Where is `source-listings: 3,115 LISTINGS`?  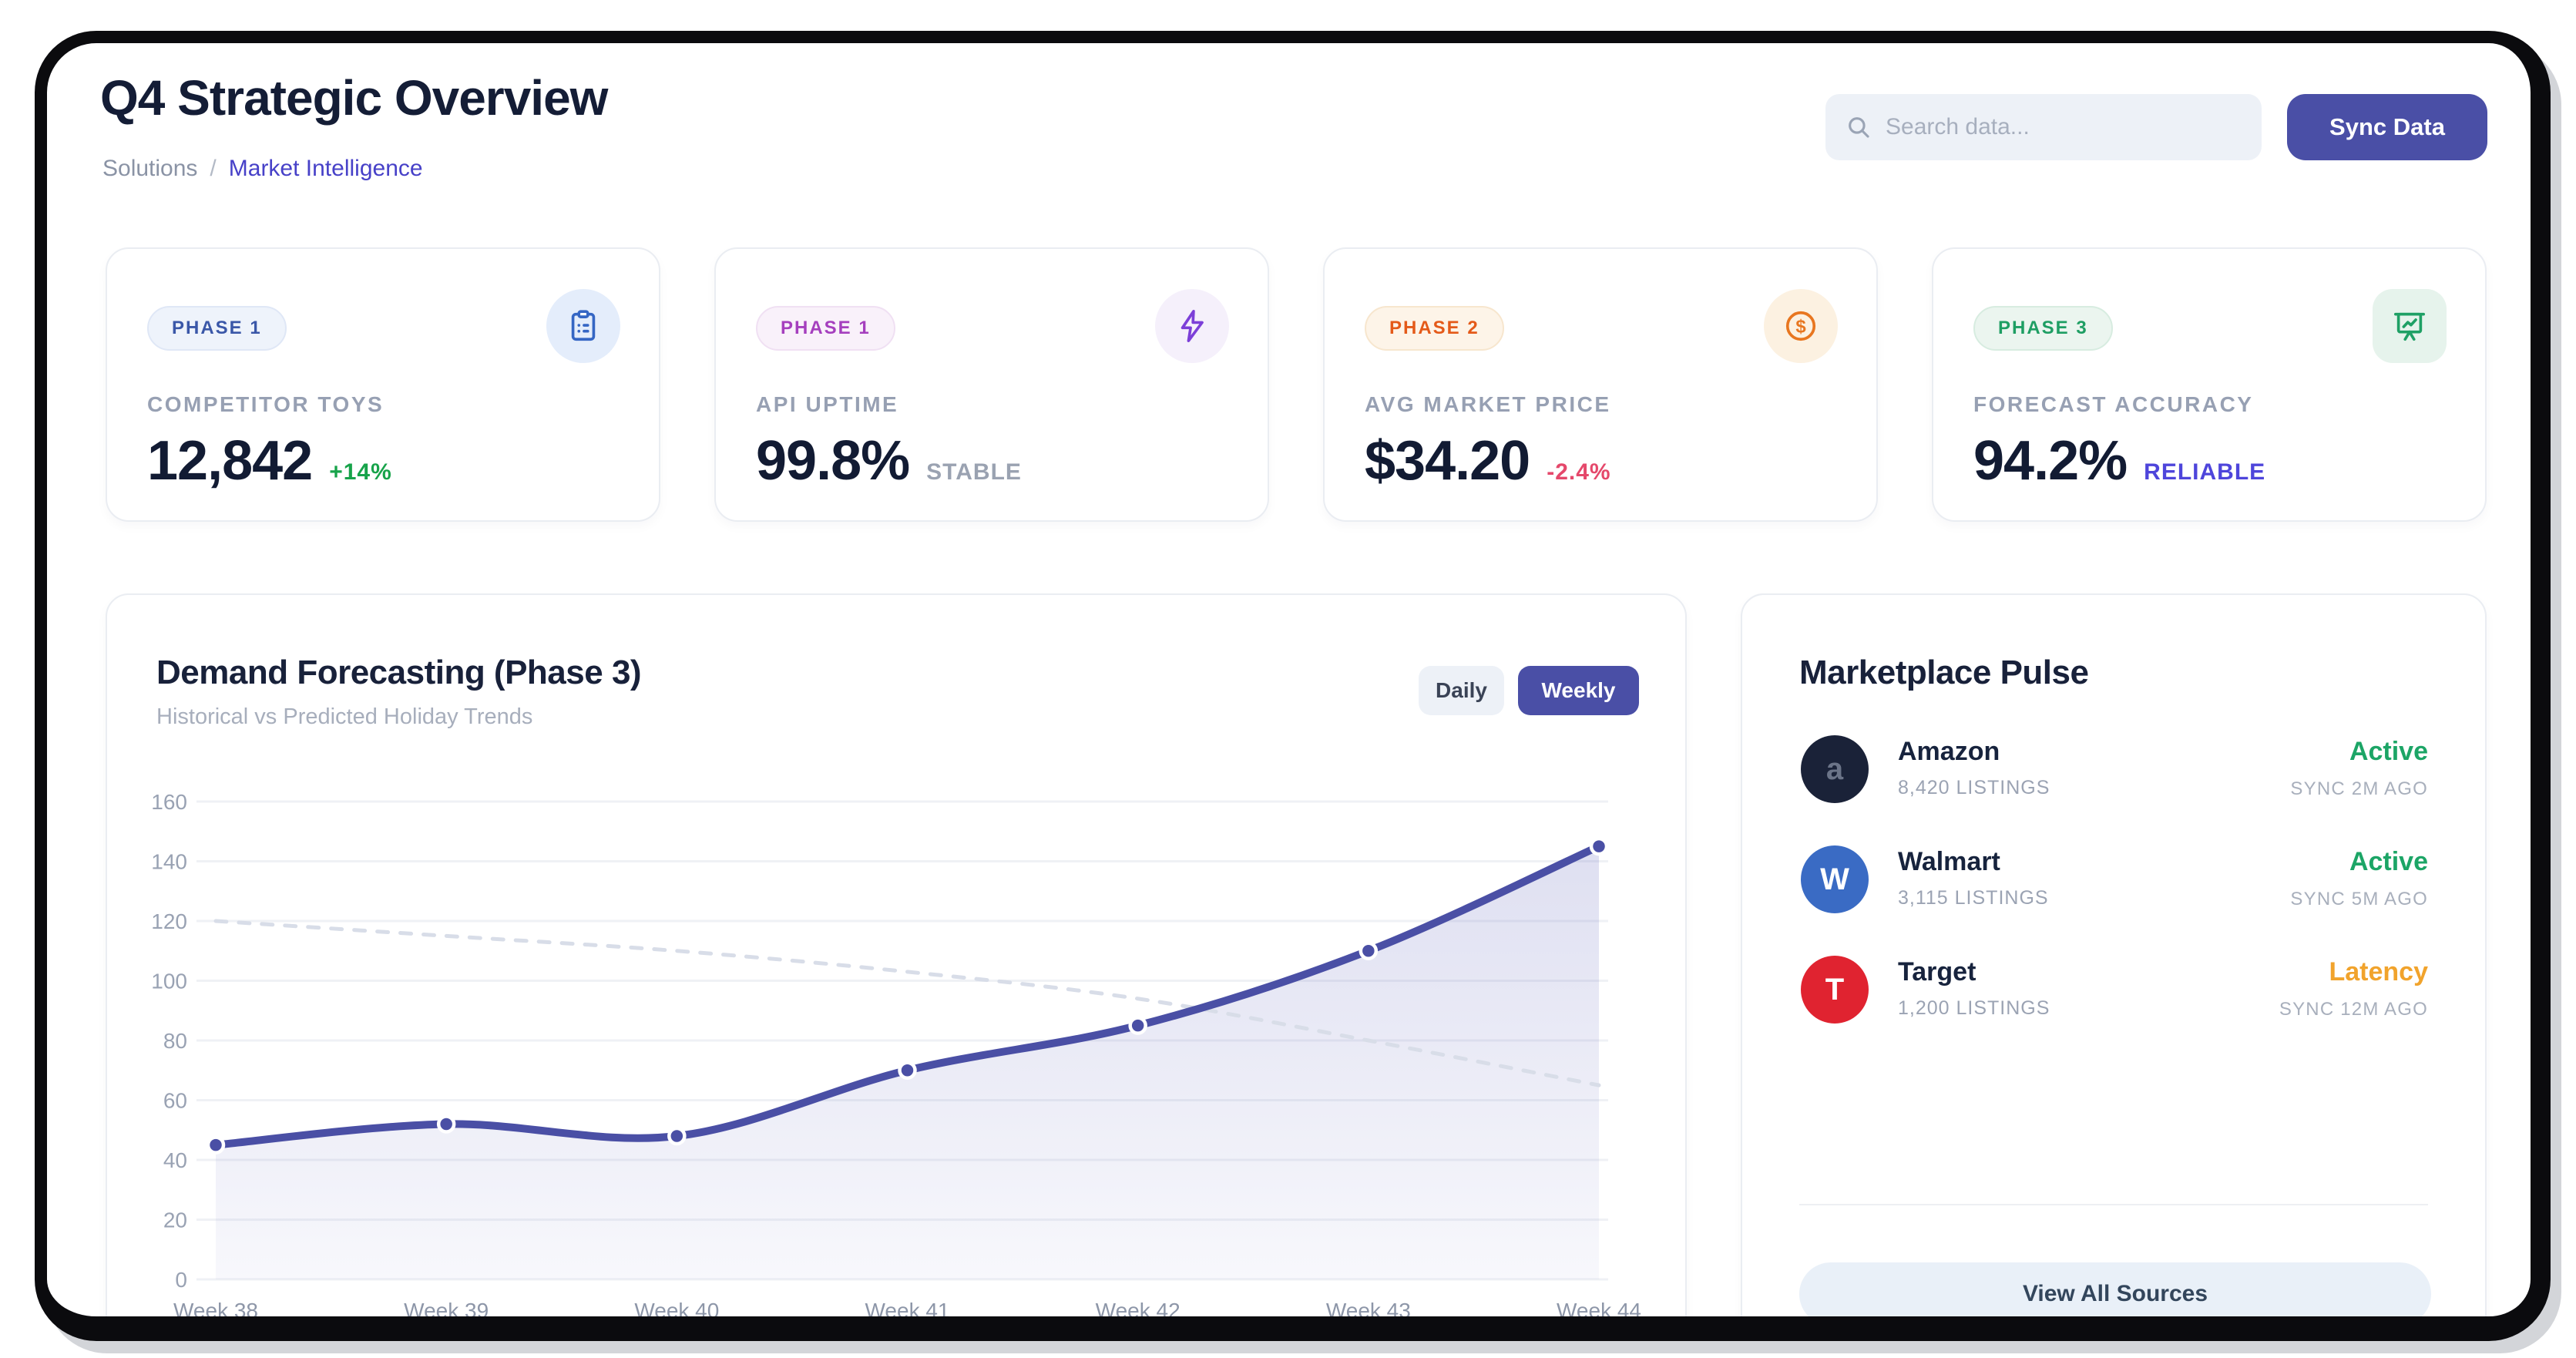
source-listings: 3,115 LISTINGS is located at coordinates (1973, 898).